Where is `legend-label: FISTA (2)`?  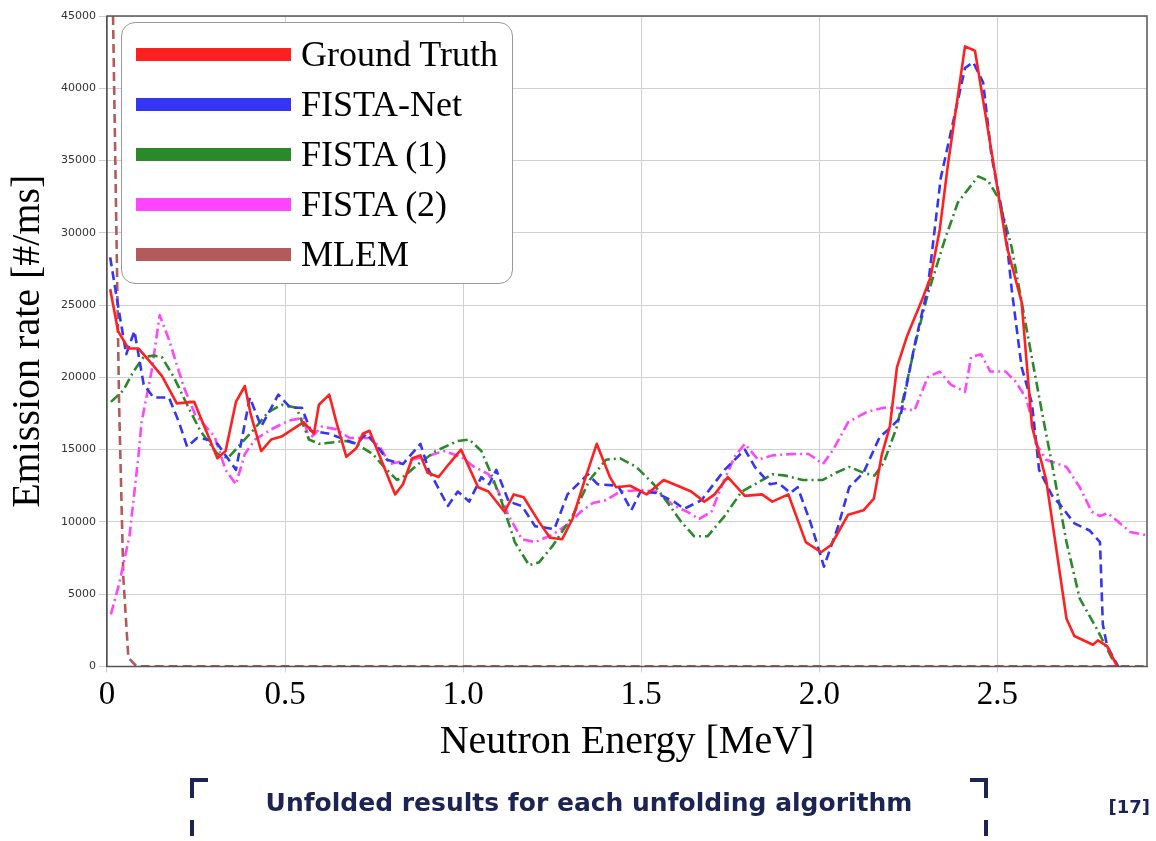 legend-label: FISTA (2) is located at coordinates (374, 204).